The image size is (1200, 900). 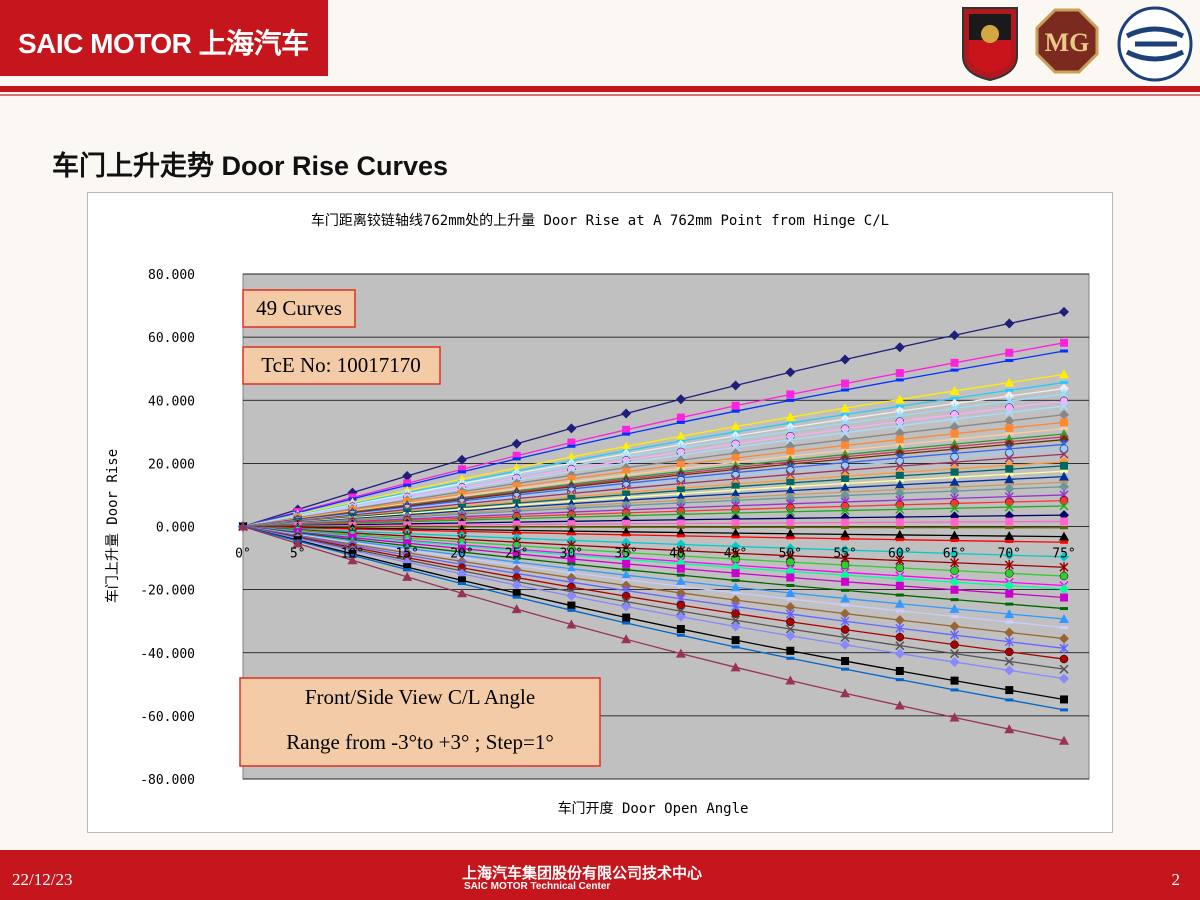 I want to click on x-tick-label: 35°, so click(x=625, y=554).